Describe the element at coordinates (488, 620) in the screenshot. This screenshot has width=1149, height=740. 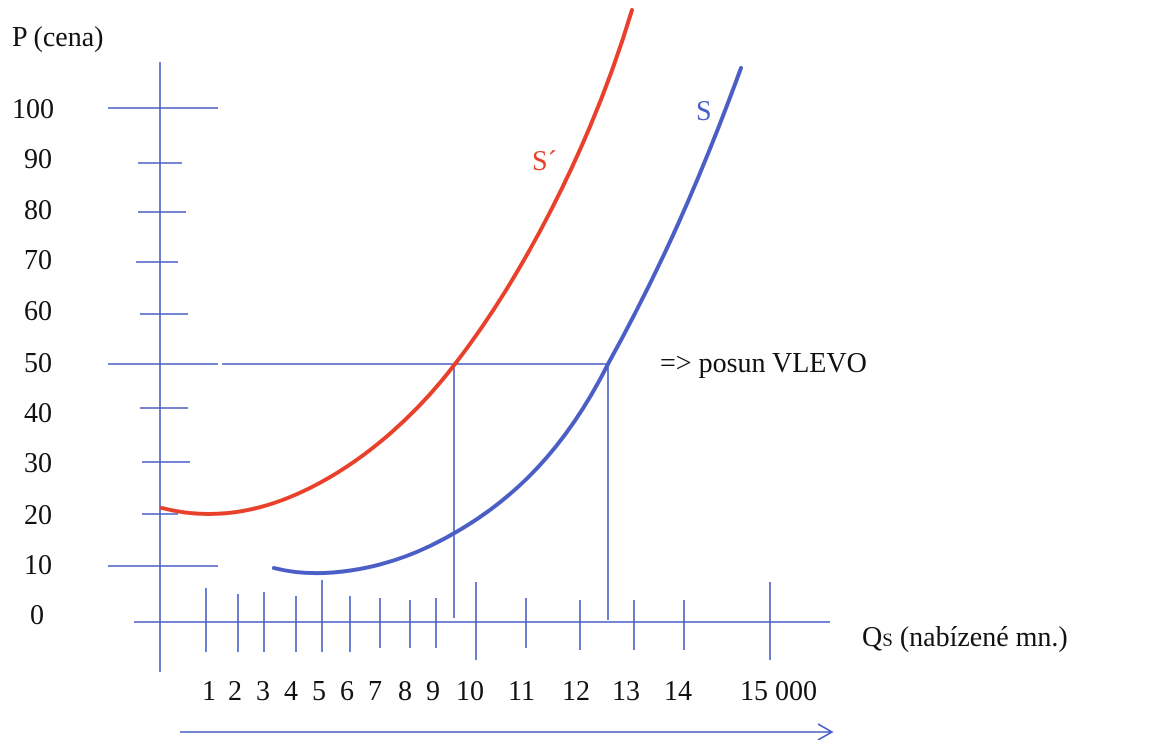
I see `x-tick-marks` at that location.